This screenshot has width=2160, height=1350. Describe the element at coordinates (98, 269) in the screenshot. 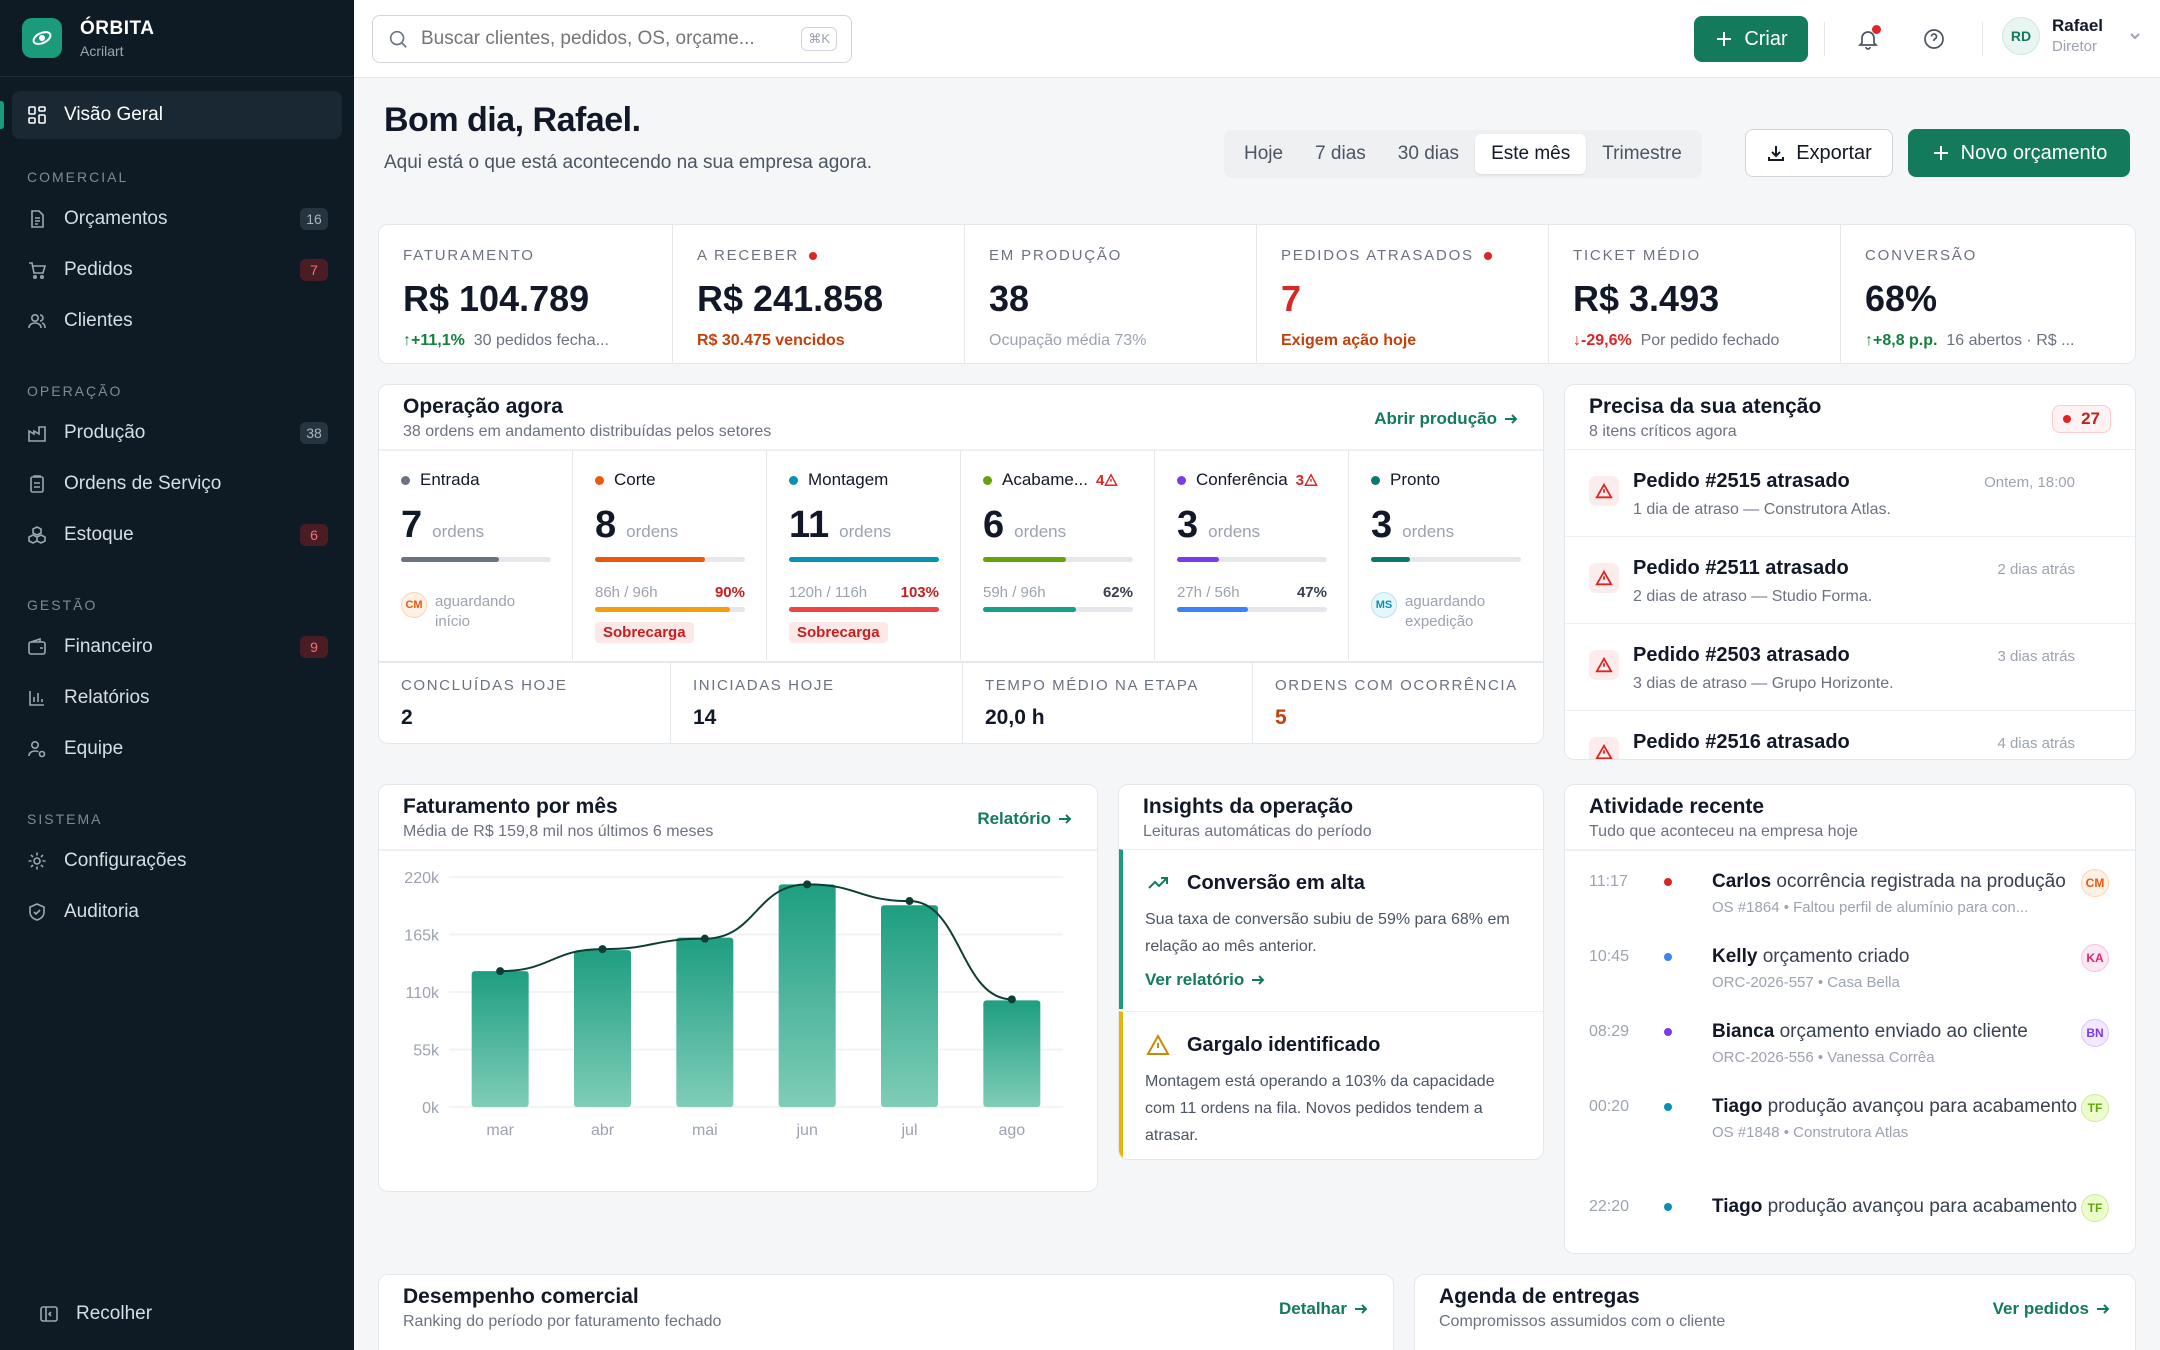

I see `nav-label: Pedidos` at that location.